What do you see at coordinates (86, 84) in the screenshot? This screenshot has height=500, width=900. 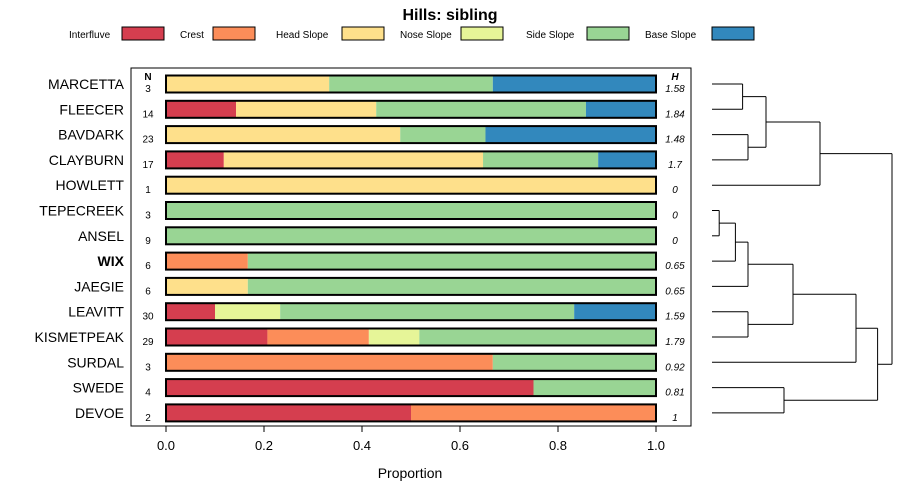 I see `row-label: MARCETTA` at bounding box center [86, 84].